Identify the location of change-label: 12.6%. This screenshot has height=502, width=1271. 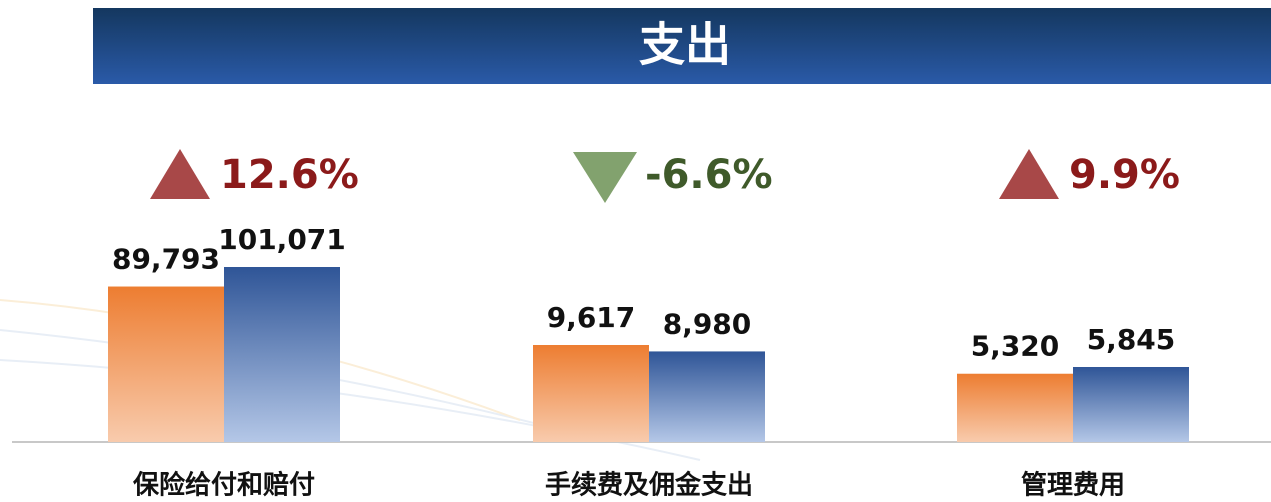
(289, 175).